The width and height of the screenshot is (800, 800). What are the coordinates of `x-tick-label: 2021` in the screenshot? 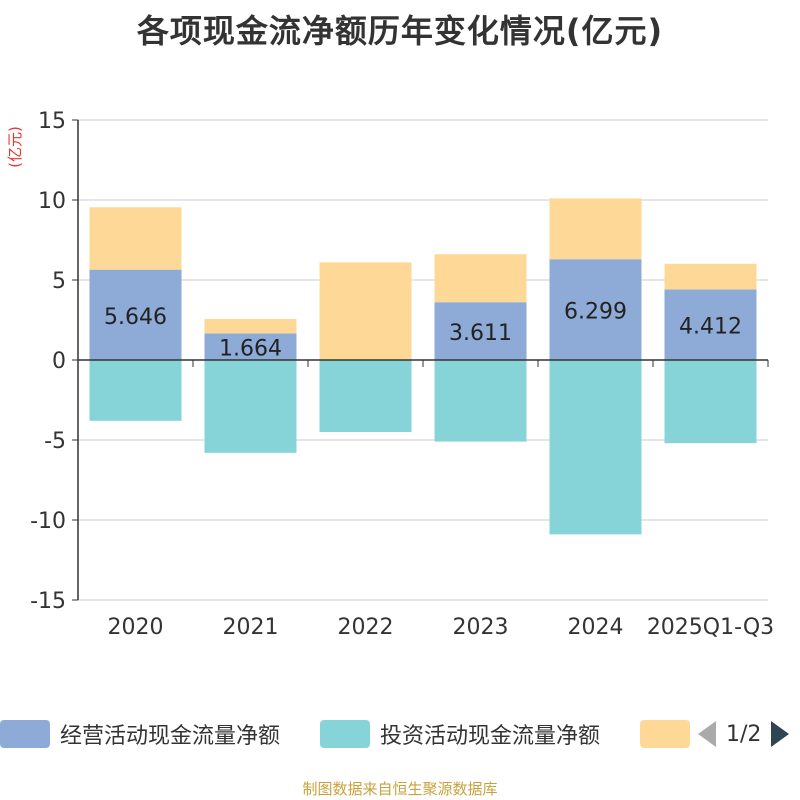 It's located at (251, 627).